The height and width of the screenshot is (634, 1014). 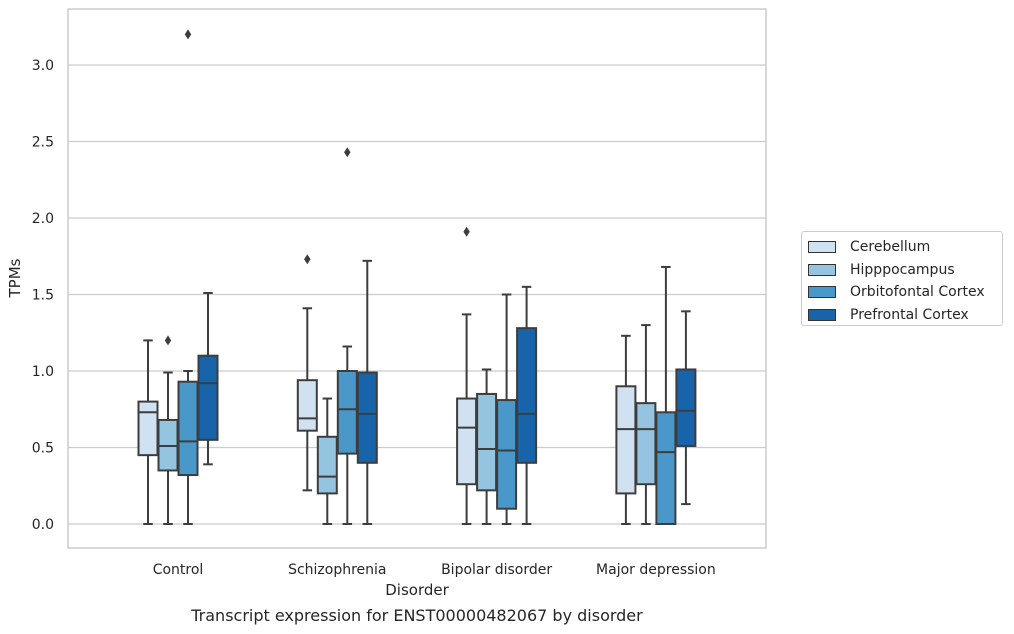 What do you see at coordinates (43, 372) in the screenshot?
I see `y-tick-label: 1.0` at bounding box center [43, 372].